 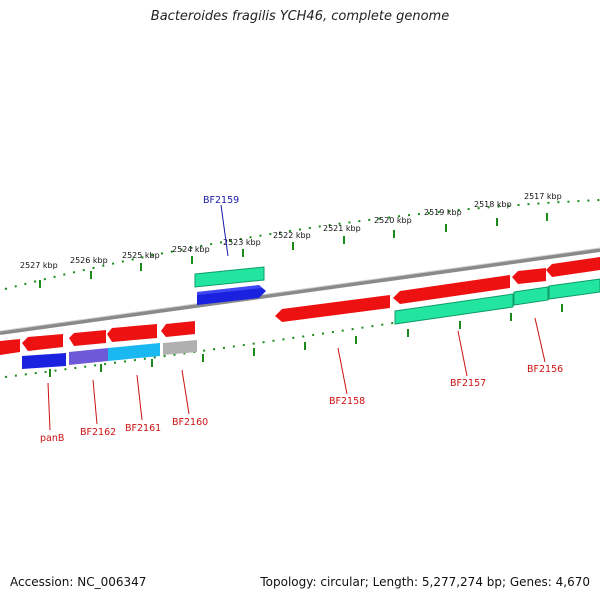 What do you see at coordinates (190, 422) in the screenshot?
I see `gene-label-bf2160: BF2160` at bounding box center [190, 422].